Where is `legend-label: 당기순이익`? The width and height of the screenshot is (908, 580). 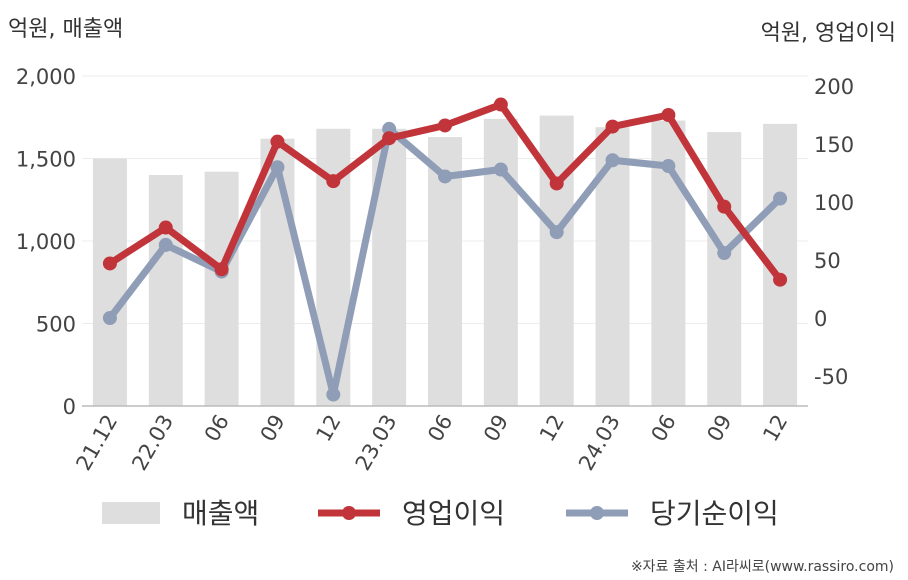 legend-label: 당기순이익 is located at coordinates (714, 513).